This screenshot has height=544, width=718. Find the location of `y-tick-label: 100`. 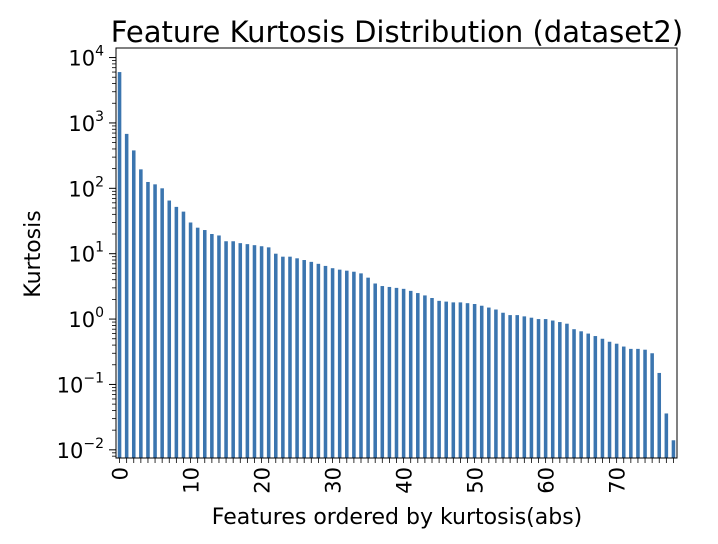

y-tick-label: 100 is located at coordinates (86, 318).